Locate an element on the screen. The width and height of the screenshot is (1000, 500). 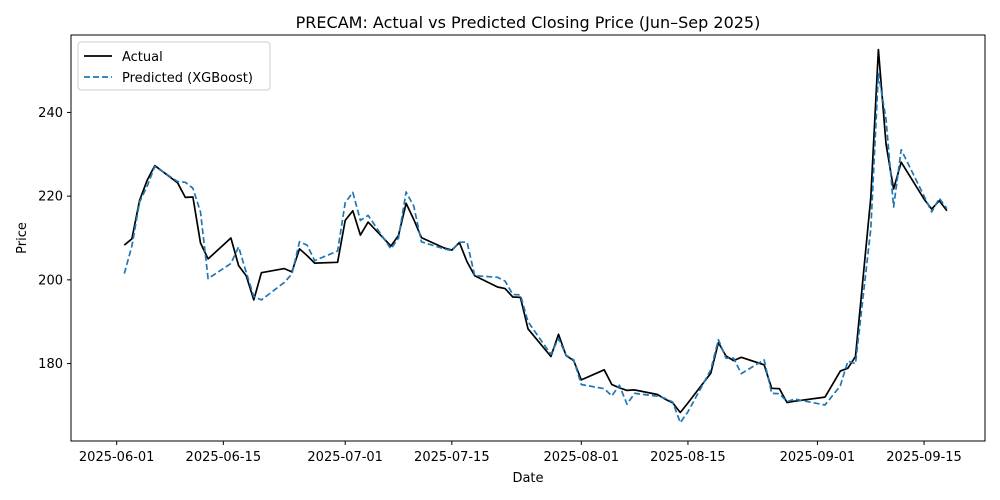
y-tick-label: 200 is located at coordinates (50, 280).